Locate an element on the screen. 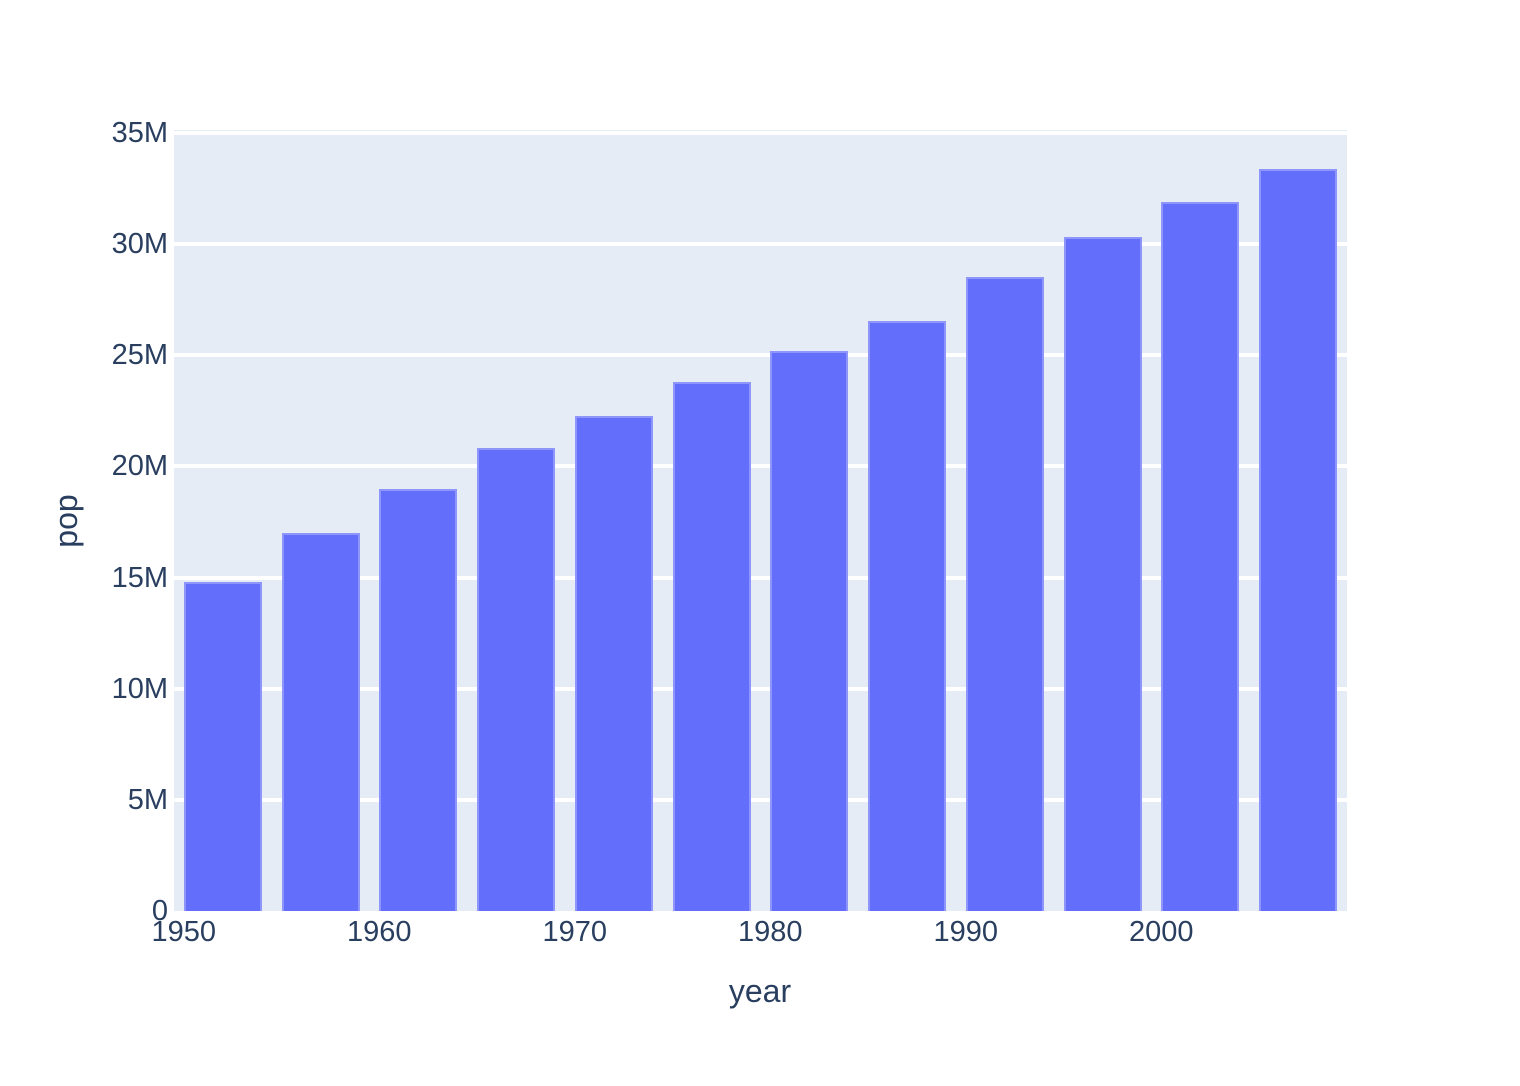 This screenshot has width=1520, height=1086. x-tick-label-1950: 1950 is located at coordinates (184, 932).